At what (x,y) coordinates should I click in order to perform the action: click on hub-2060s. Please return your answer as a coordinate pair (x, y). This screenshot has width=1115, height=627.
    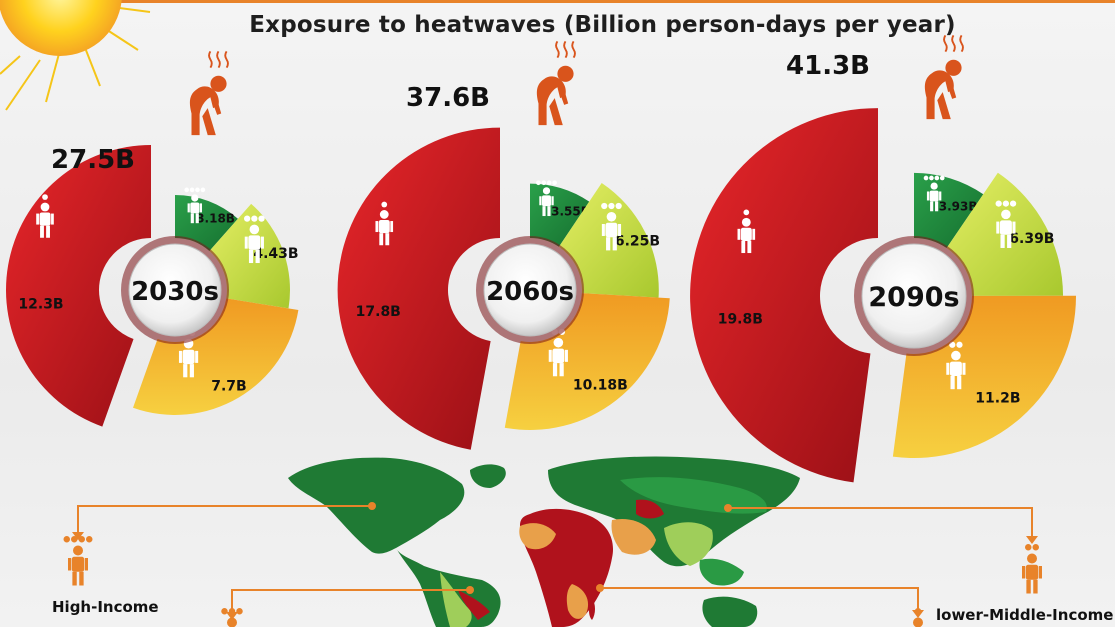
    Looking at the image, I should click on (530, 290).